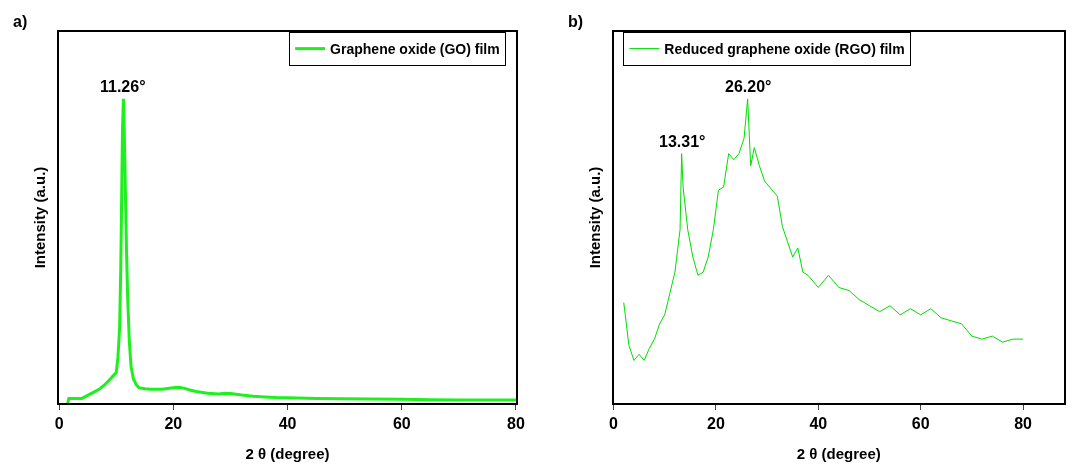  Describe the element at coordinates (748, 86) in the screenshot. I see `annotation: 26.20°` at that location.